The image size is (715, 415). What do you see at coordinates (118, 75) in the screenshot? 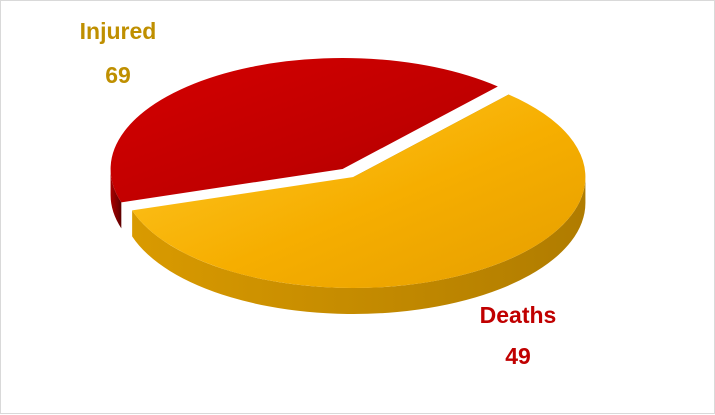
I see `label-injured-value: 69` at bounding box center [118, 75].